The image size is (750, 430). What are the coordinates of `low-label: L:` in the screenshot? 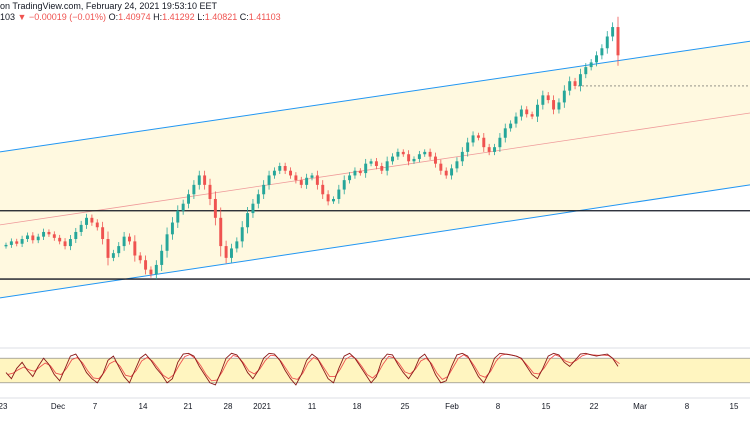 It's located at (201, 17).